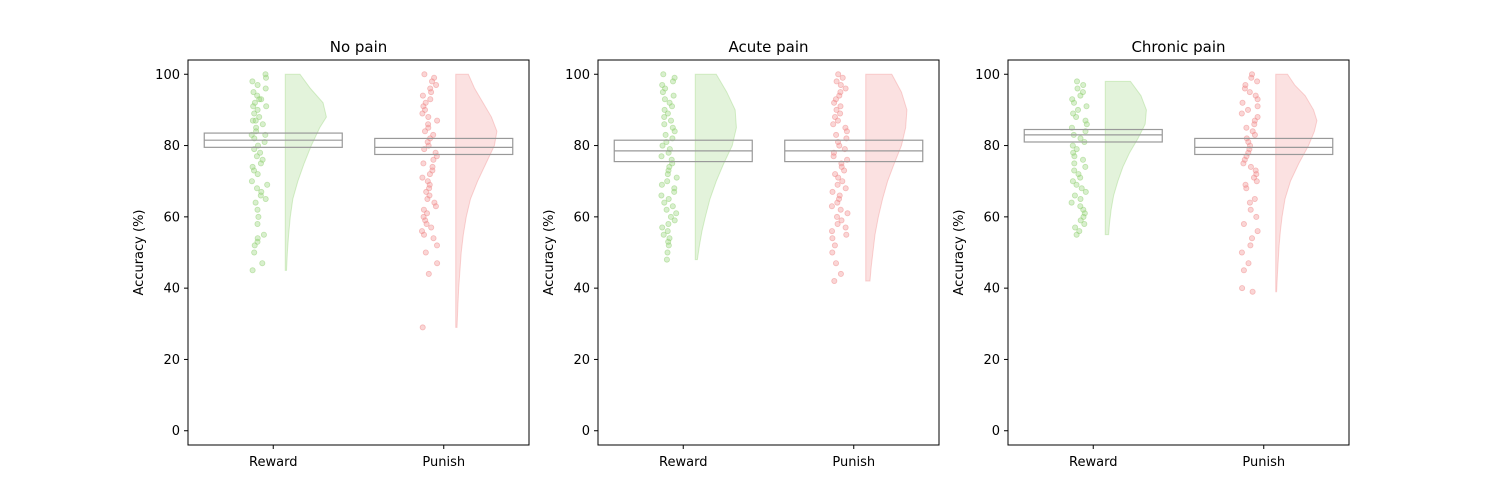 Image resolution: width=1500 pixels, height=500 pixels. Describe the element at coordinates (581, 360) in the screenshot. I see `y-tick-label: 20` at that location.